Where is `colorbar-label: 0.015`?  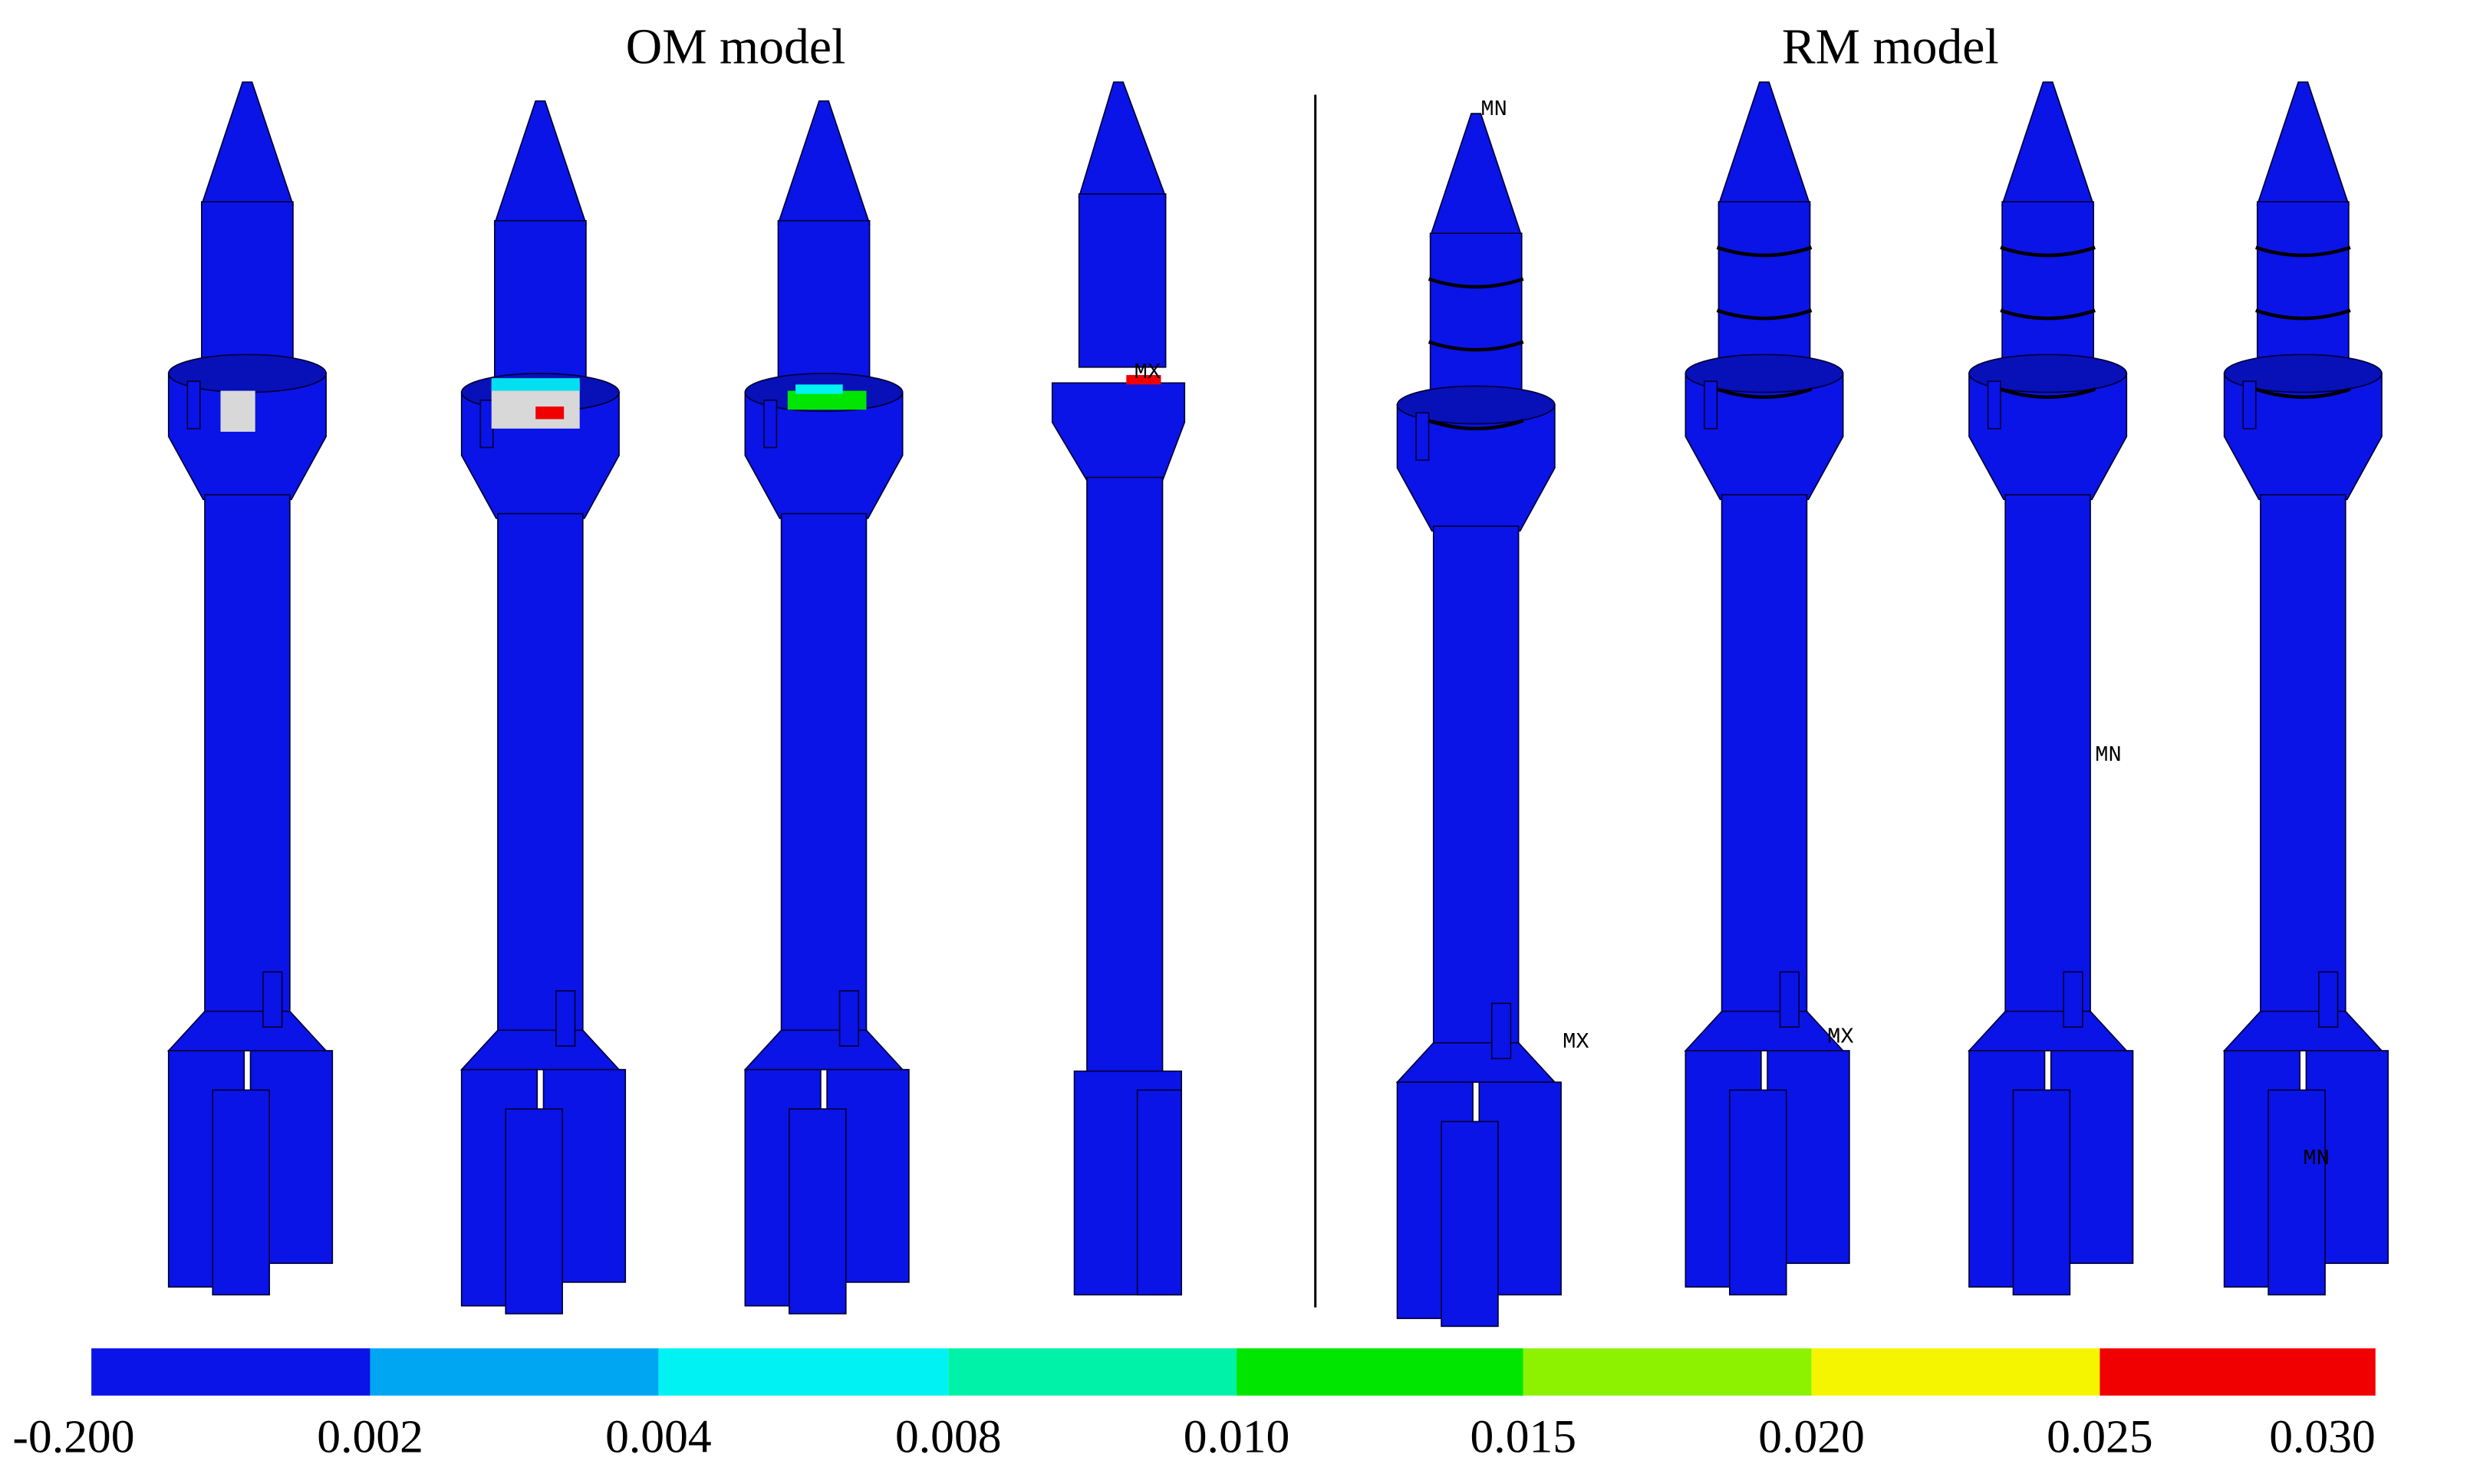 colorbar-label: 0.015 is located at coordinates (1523, 1437).